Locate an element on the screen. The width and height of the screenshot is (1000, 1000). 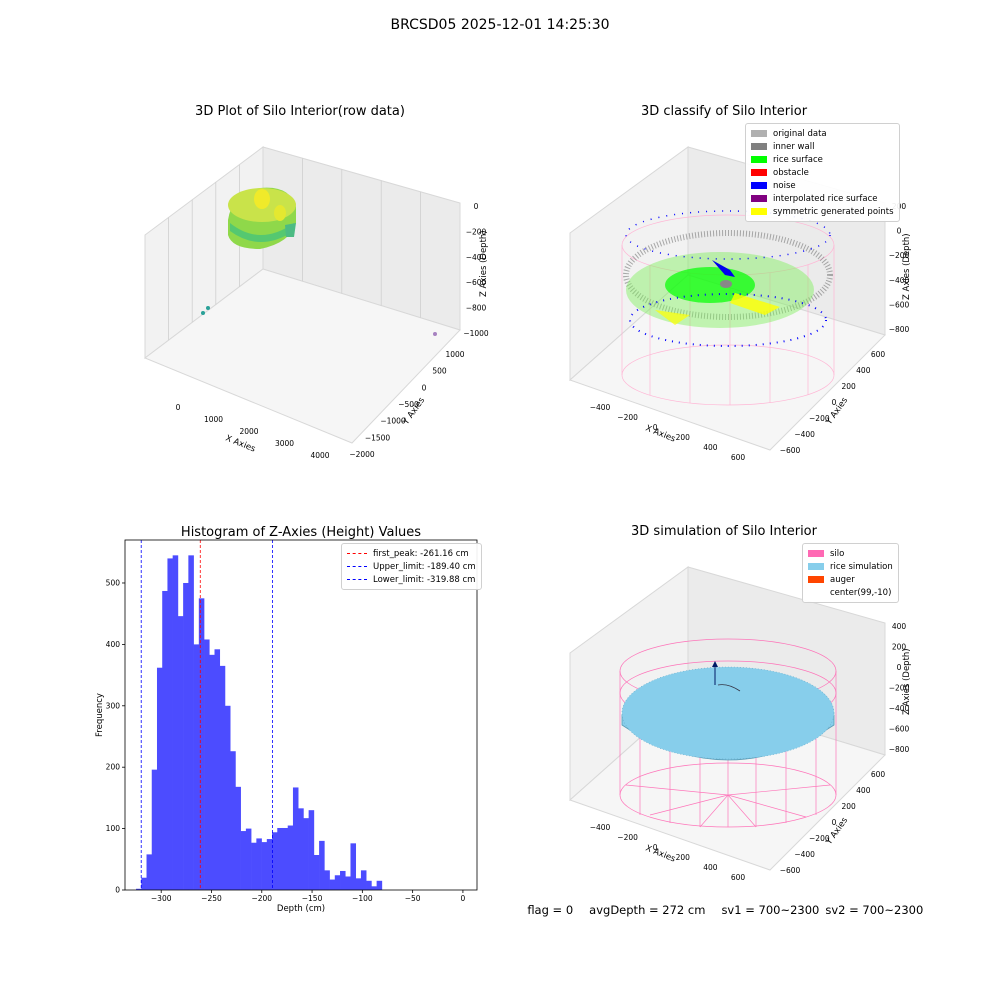
histogram-title: Histogram of Z-Axies (Height) Values is located at coordinates (301, 532).